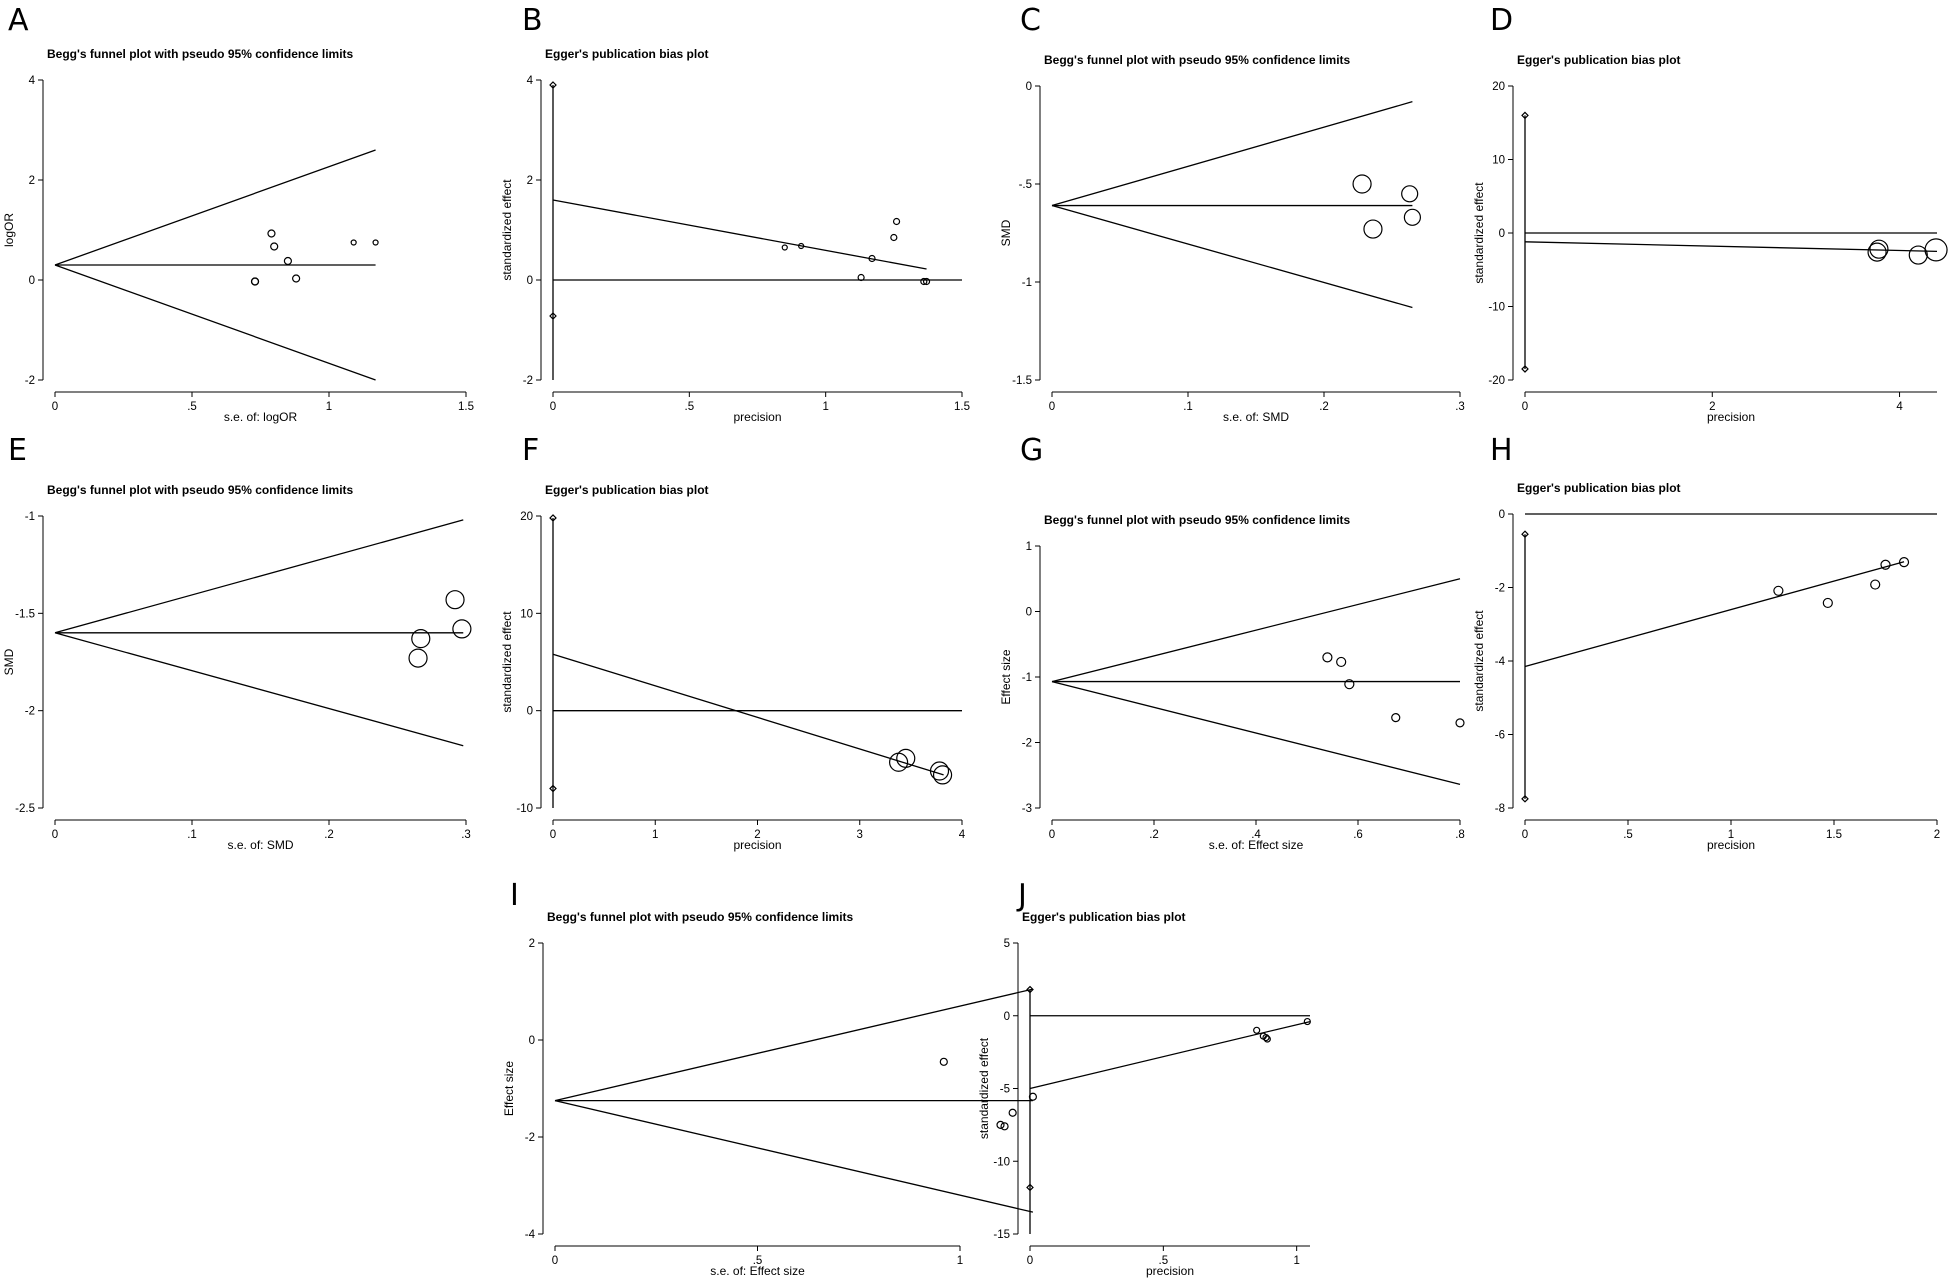 Image resolution: width=1948 pixels, height=1284 pixels. I want to click on y-tick-label: 2, so click(530, 181).